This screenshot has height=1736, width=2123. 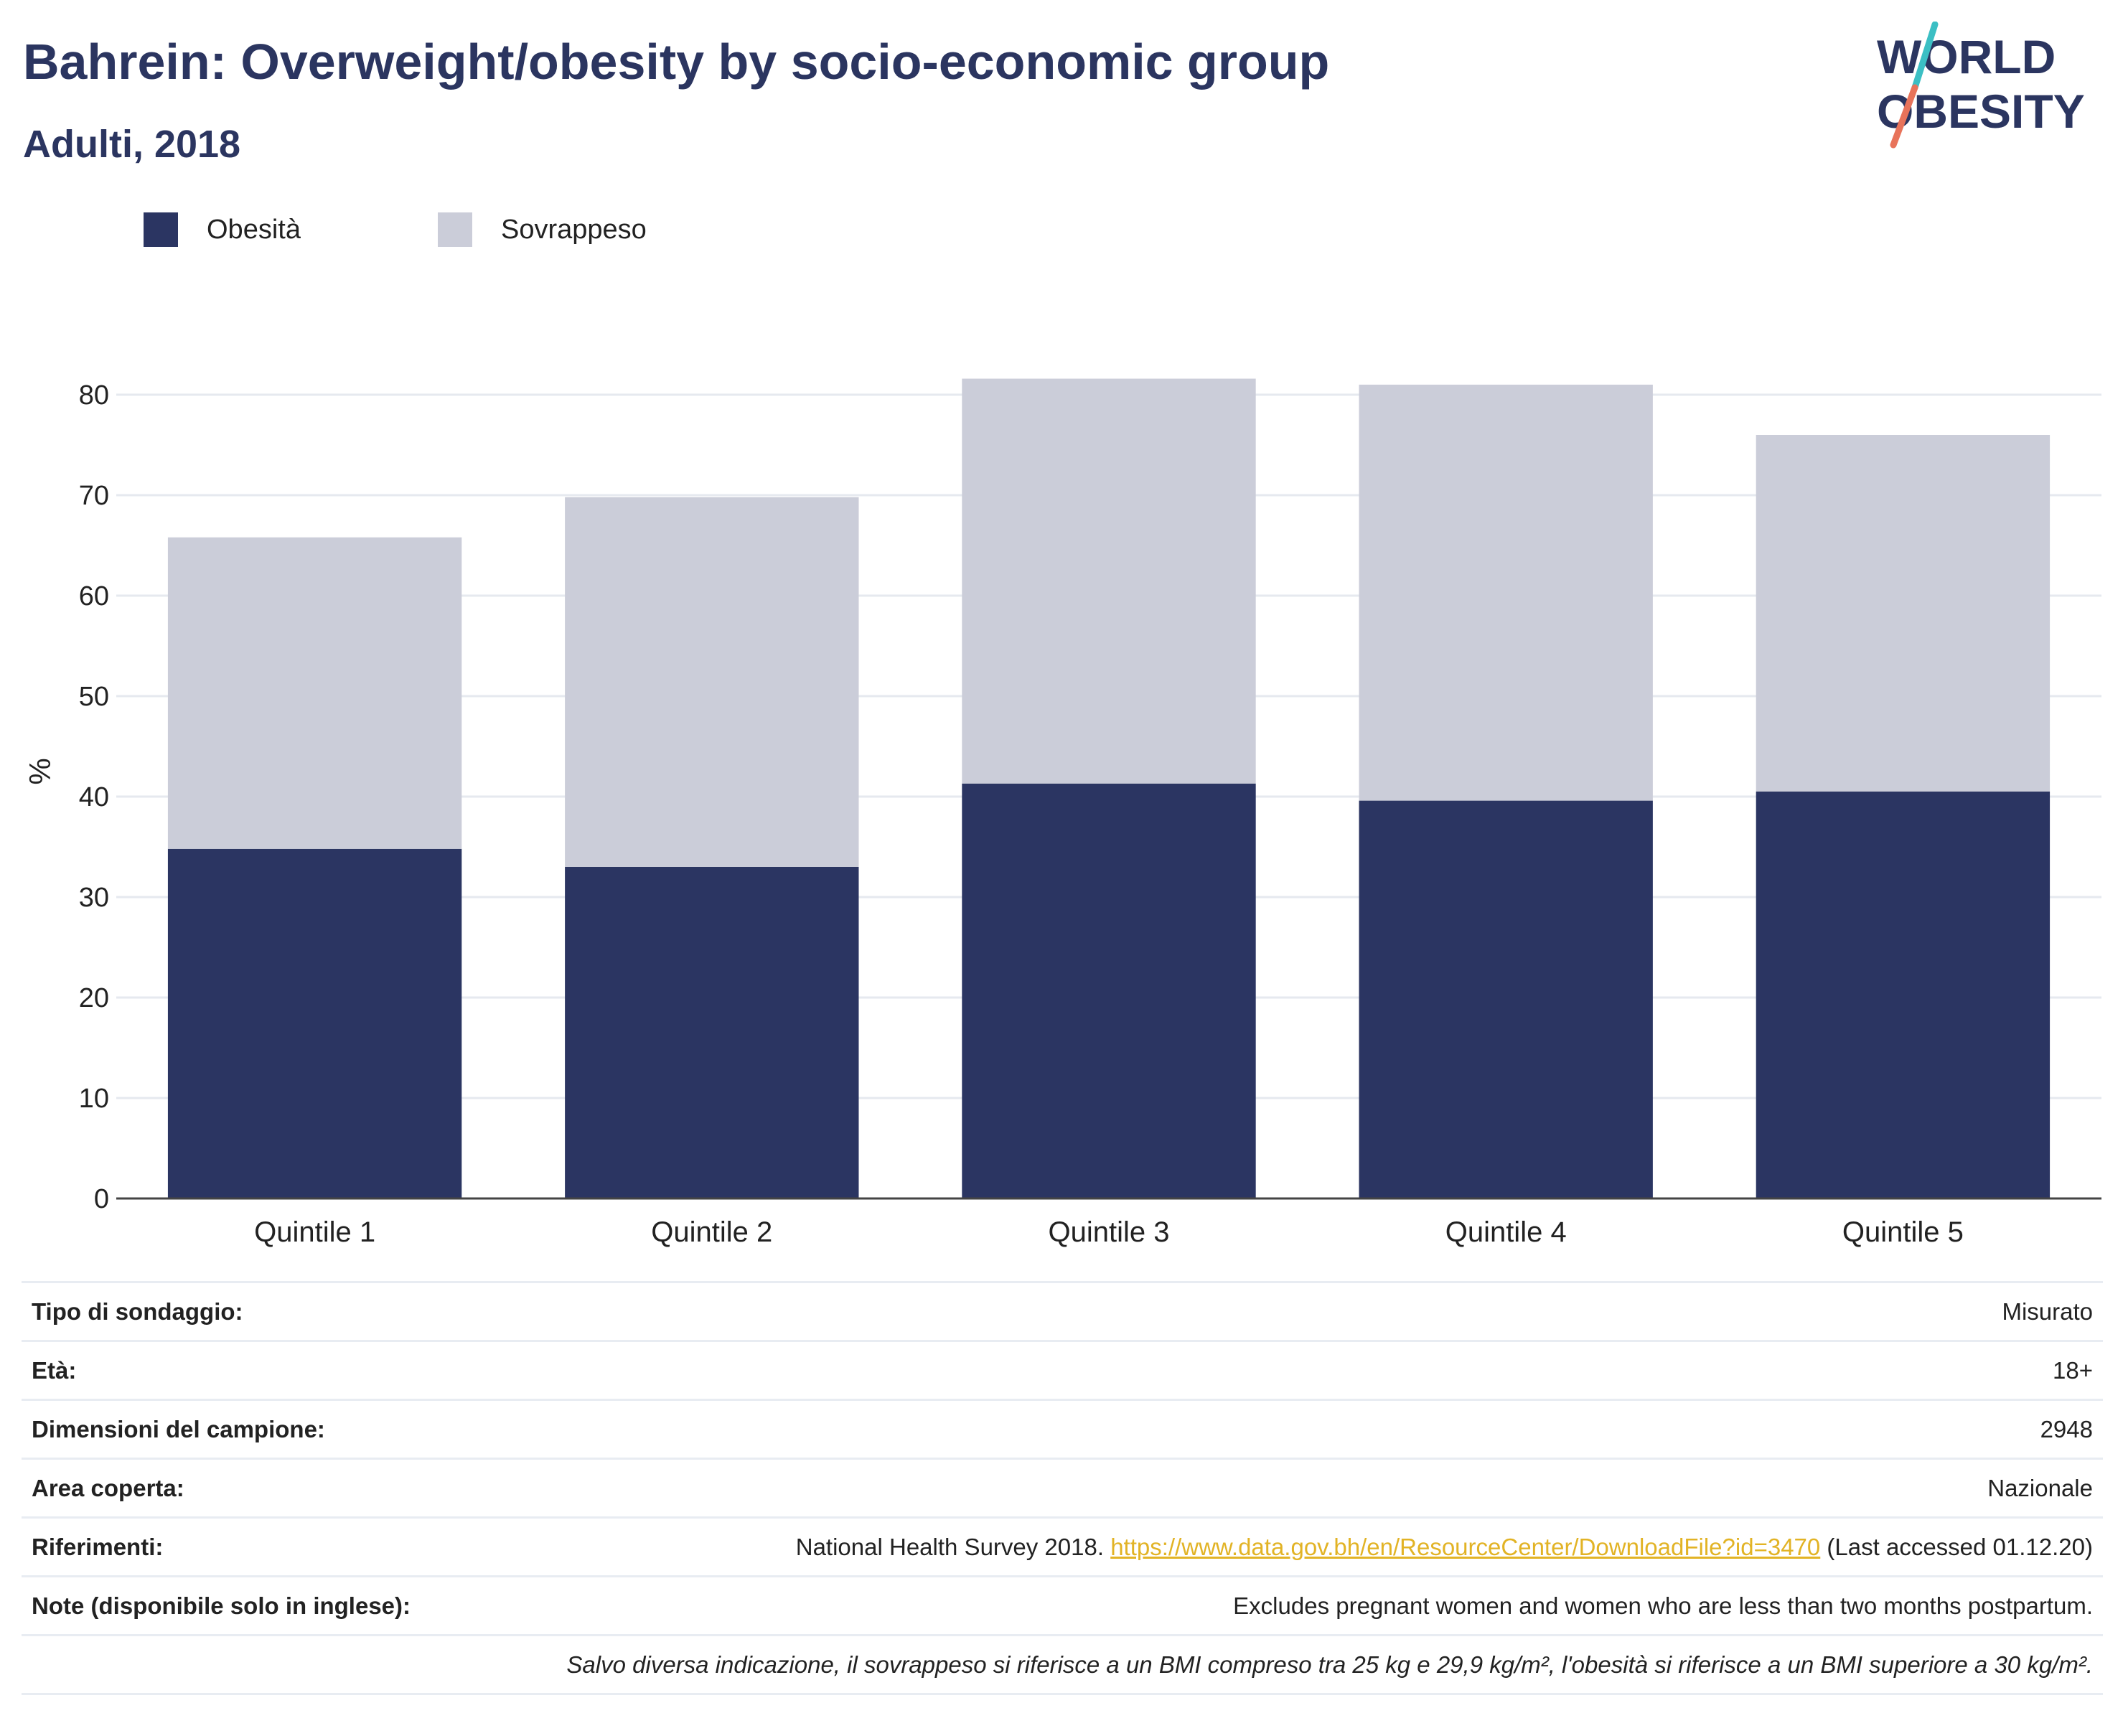 I want to click on legend-label-obesita: Obesità, so click(x=254, y=229).